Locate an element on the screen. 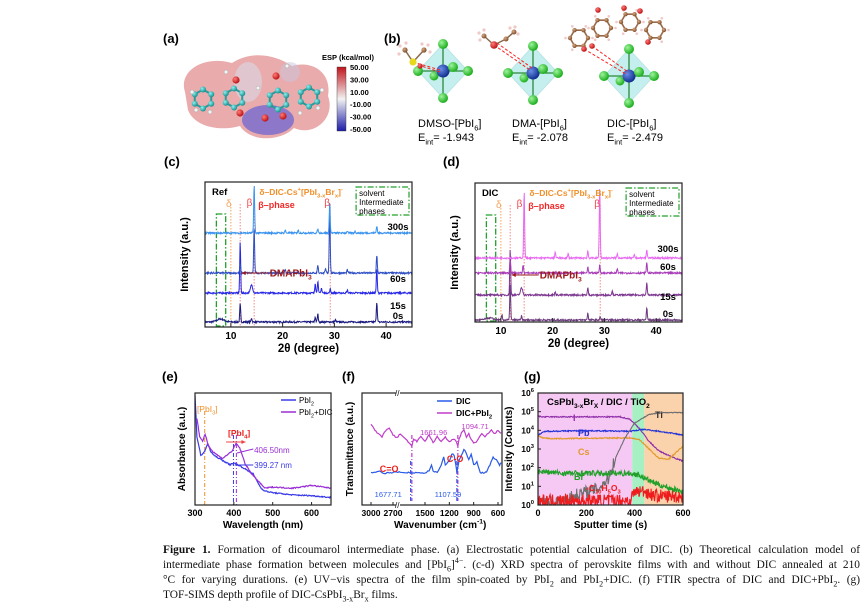  y-axis-label: Absorbance (a.u.) is located at coordinates (182, 449).